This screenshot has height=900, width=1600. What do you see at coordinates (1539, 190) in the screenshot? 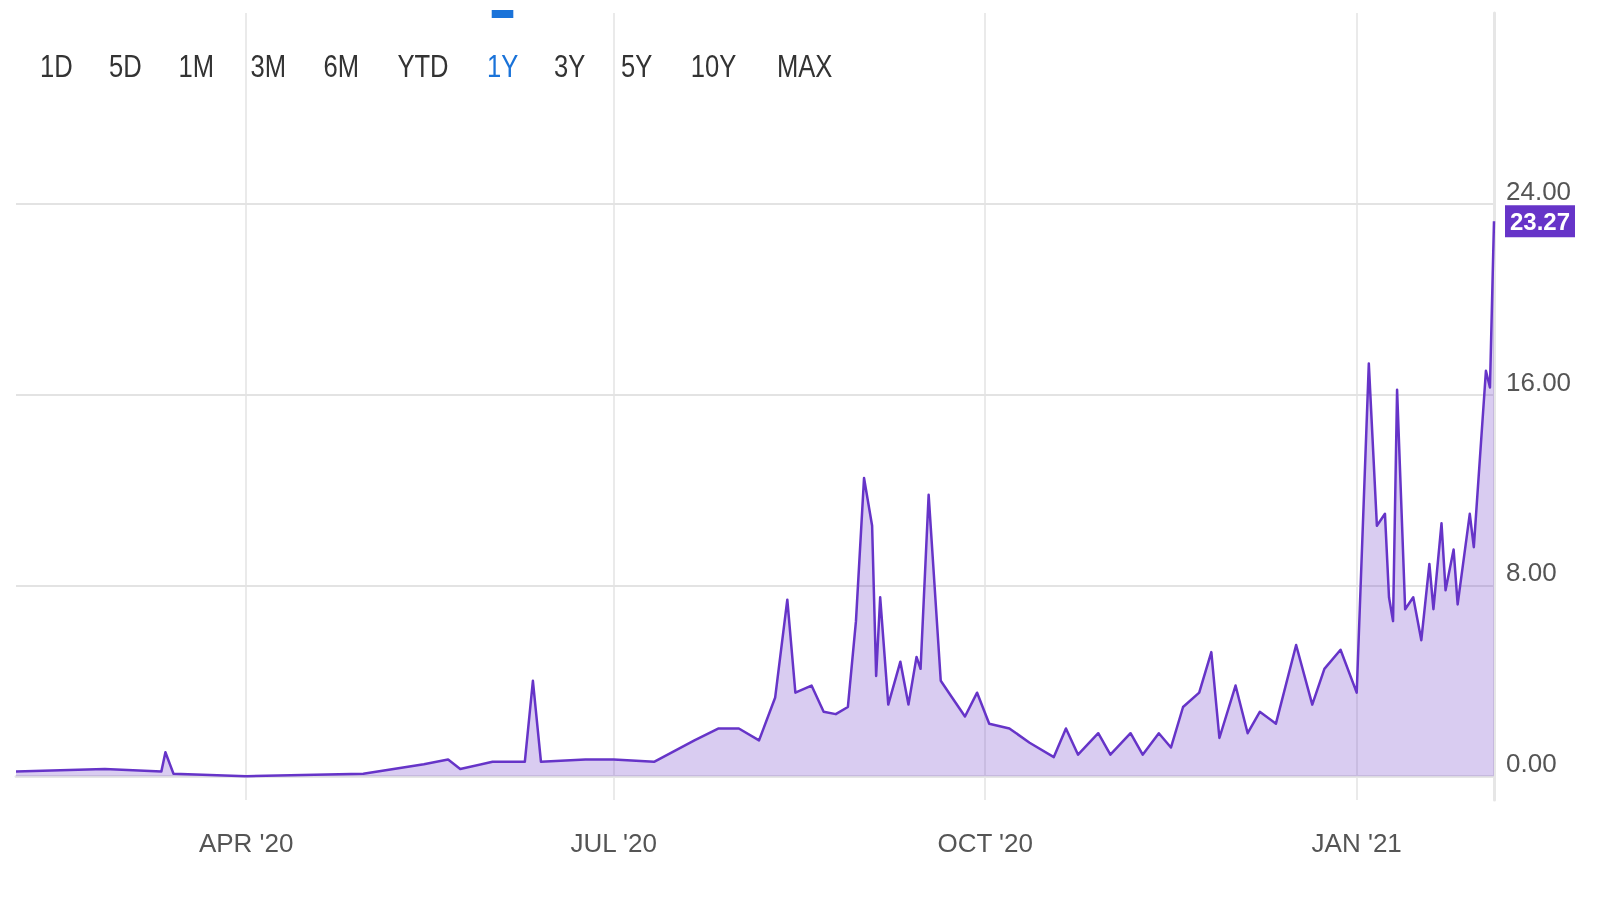
I see `y-tick-label: 24.00` at bounding box center [1539, 190].